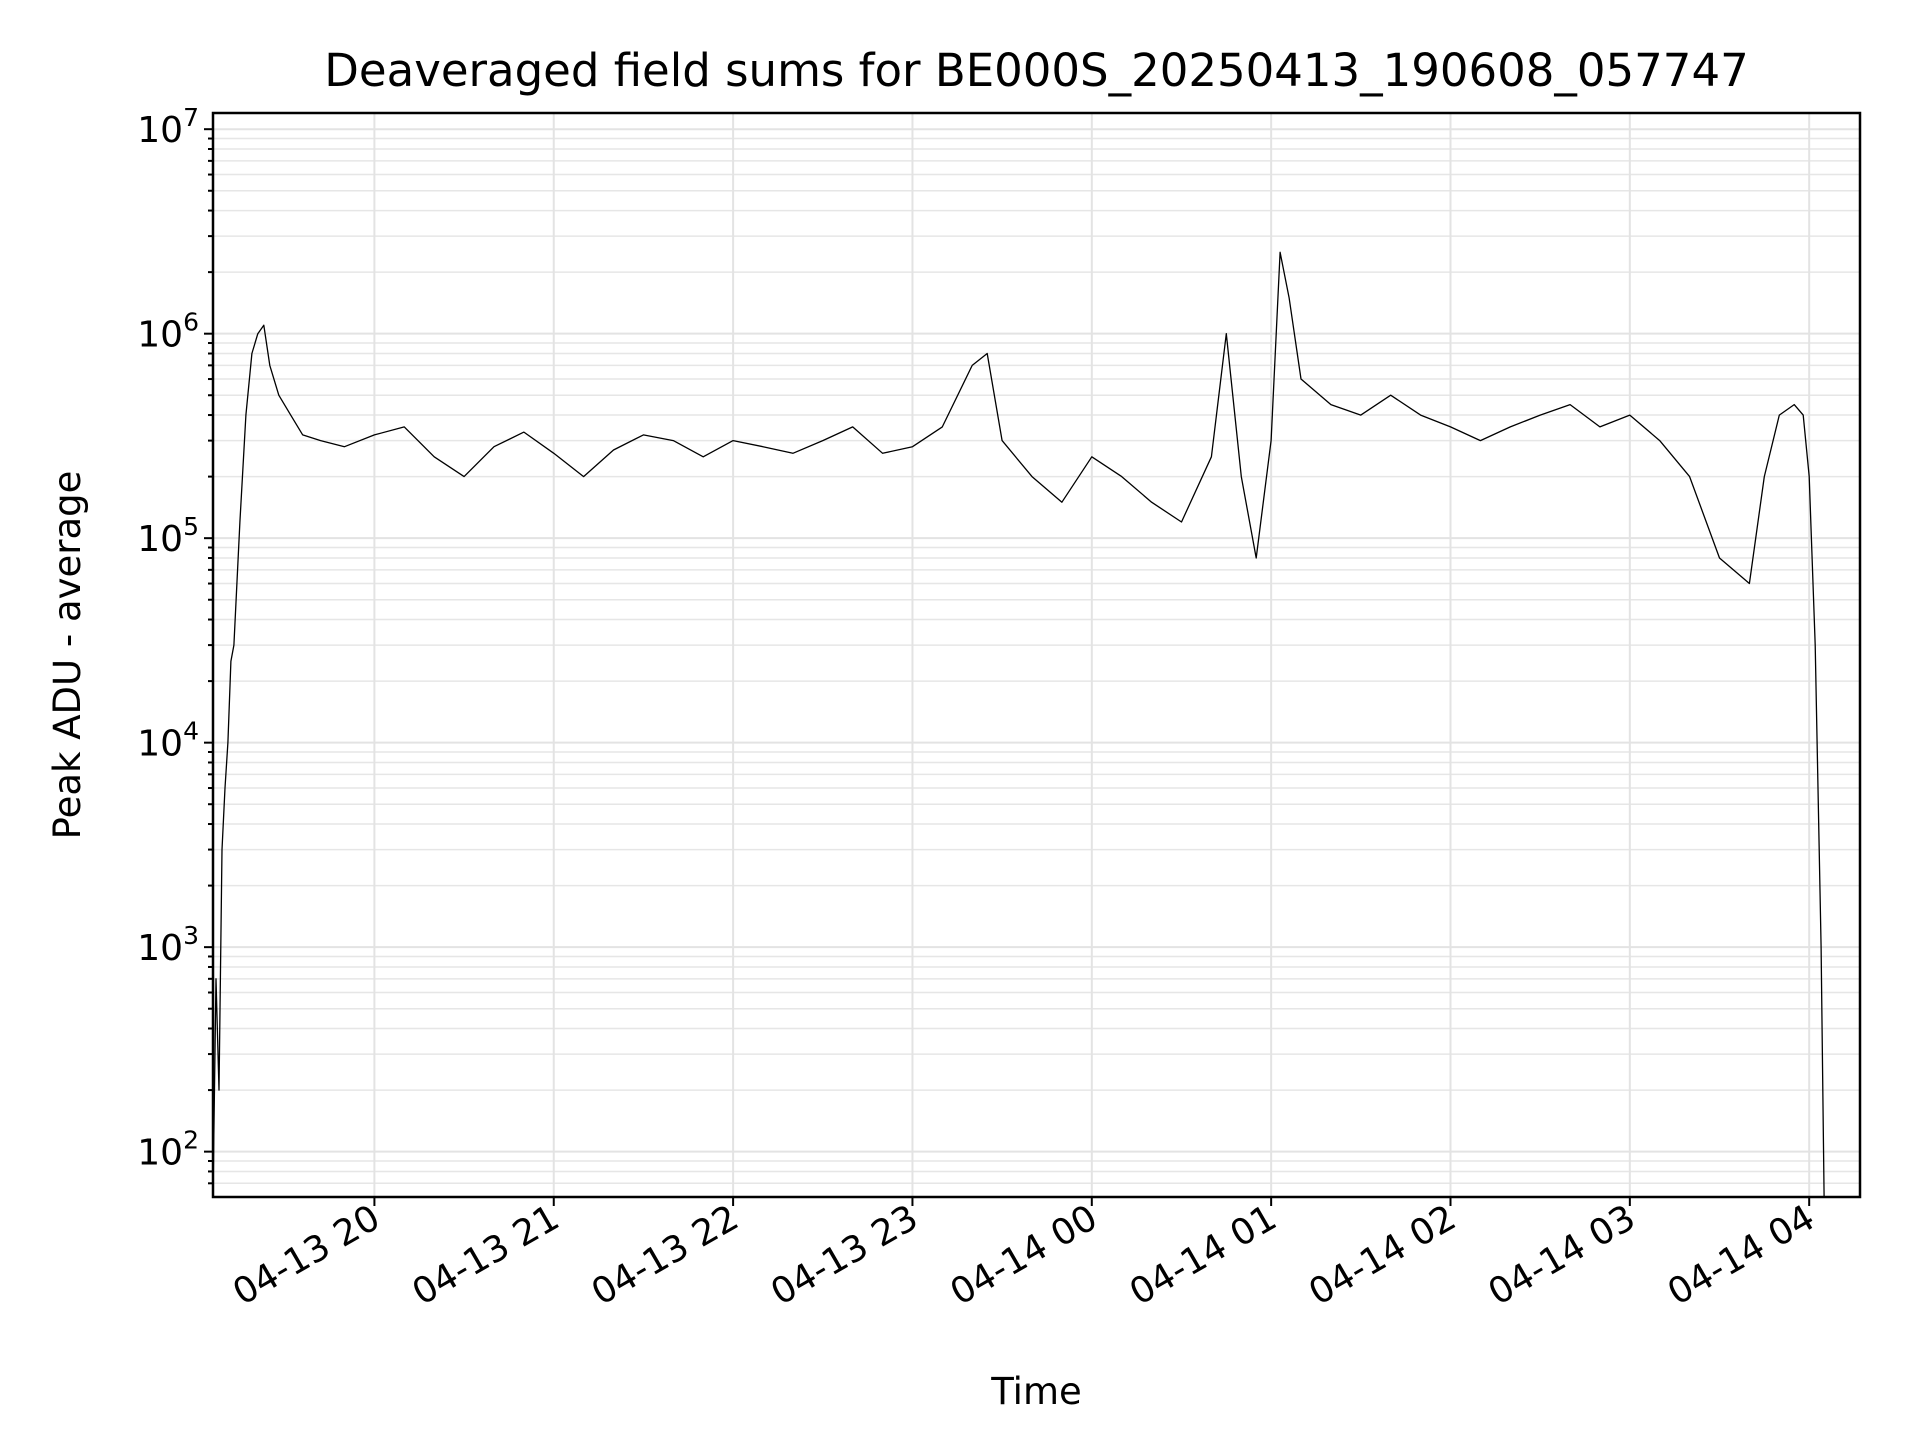  I want to click on x-tick-label: 04-13 22, so click(665, 1255).